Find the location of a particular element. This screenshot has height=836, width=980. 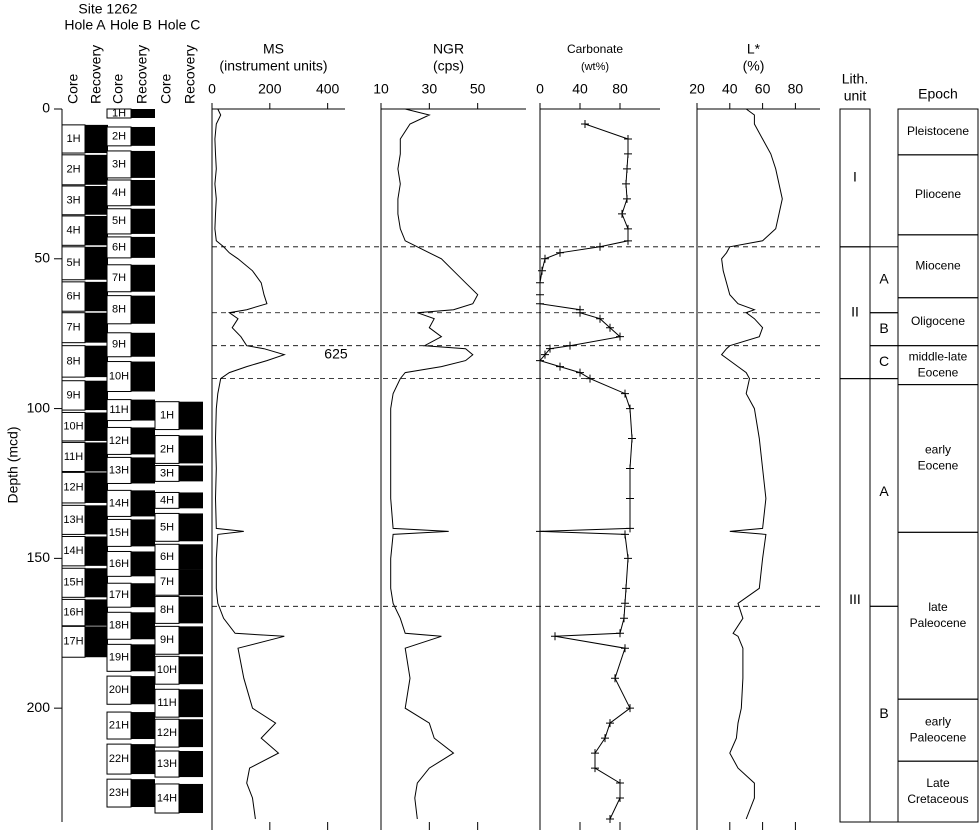

lith-subunit-label: B is located at coordinates (883, 328).